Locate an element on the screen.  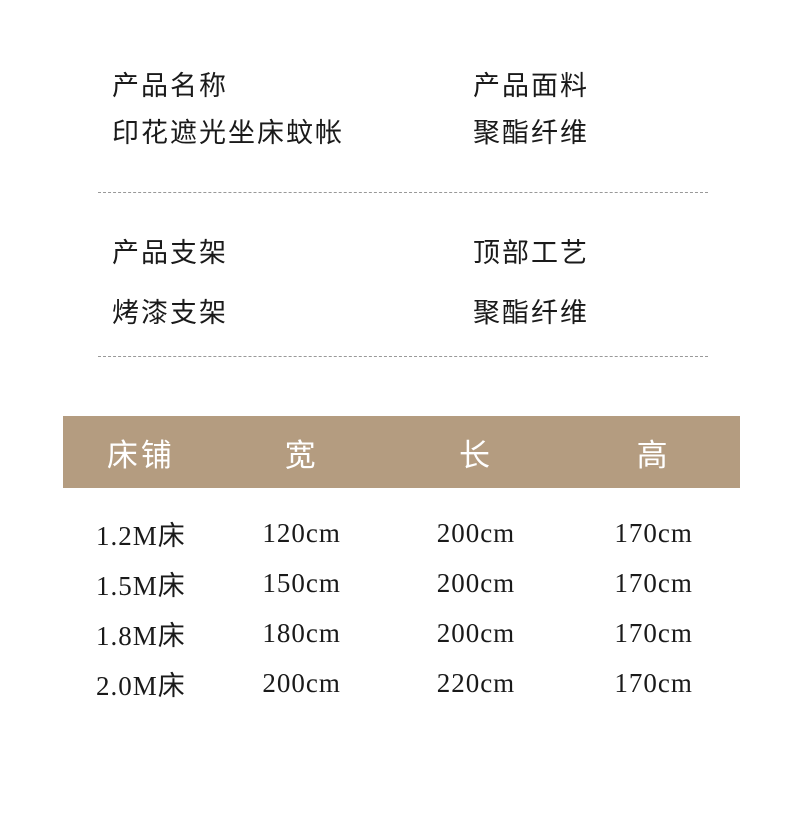
table-cell-bed: 1.5M床 is located at coordinates (140, 585).